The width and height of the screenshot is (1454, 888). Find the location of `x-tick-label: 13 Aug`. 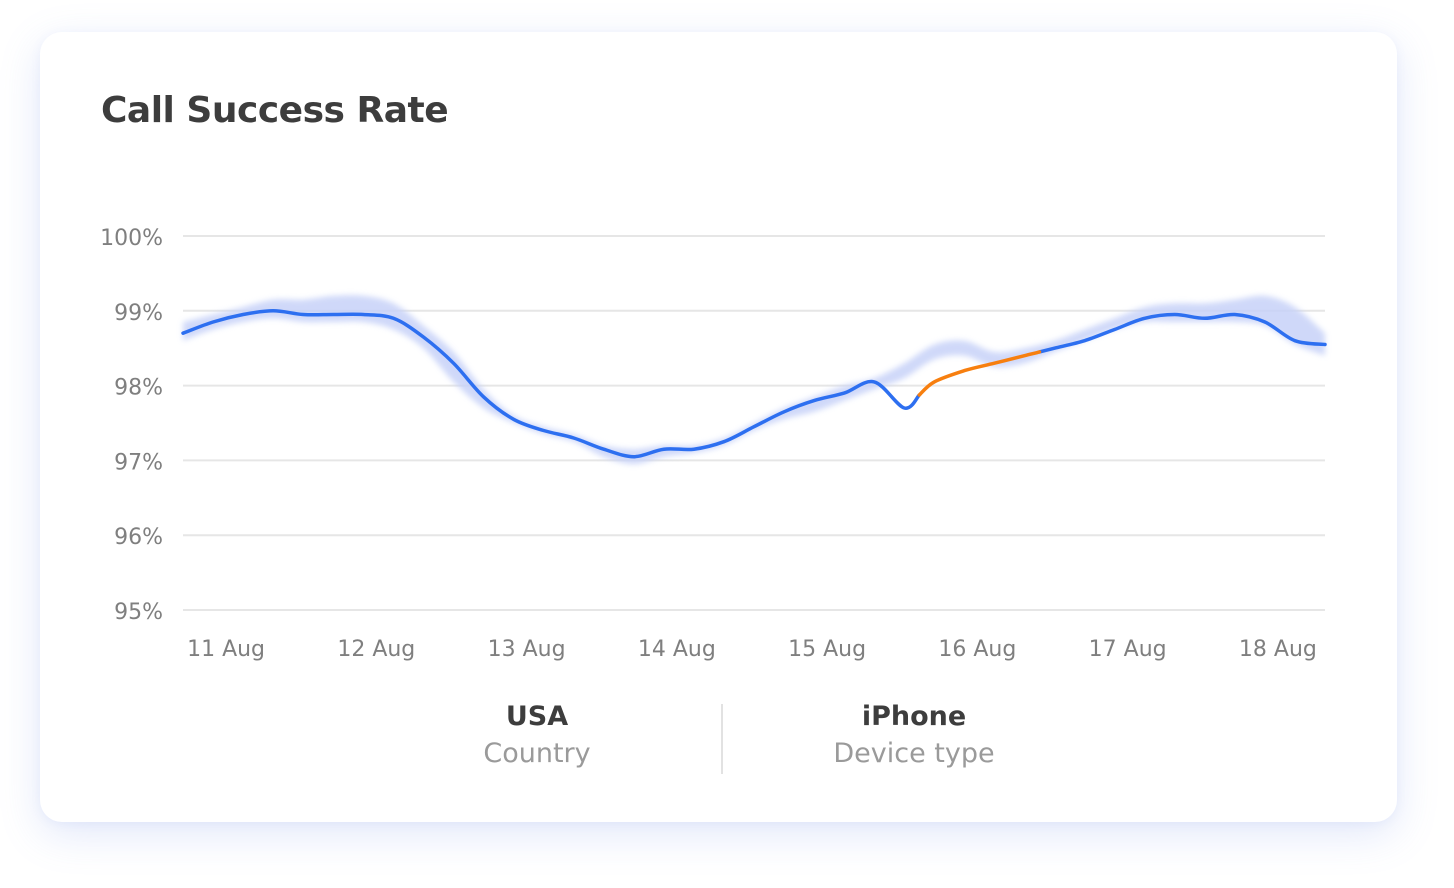

x-tick-label: 13 Aug is located at coordinates (527, 649).